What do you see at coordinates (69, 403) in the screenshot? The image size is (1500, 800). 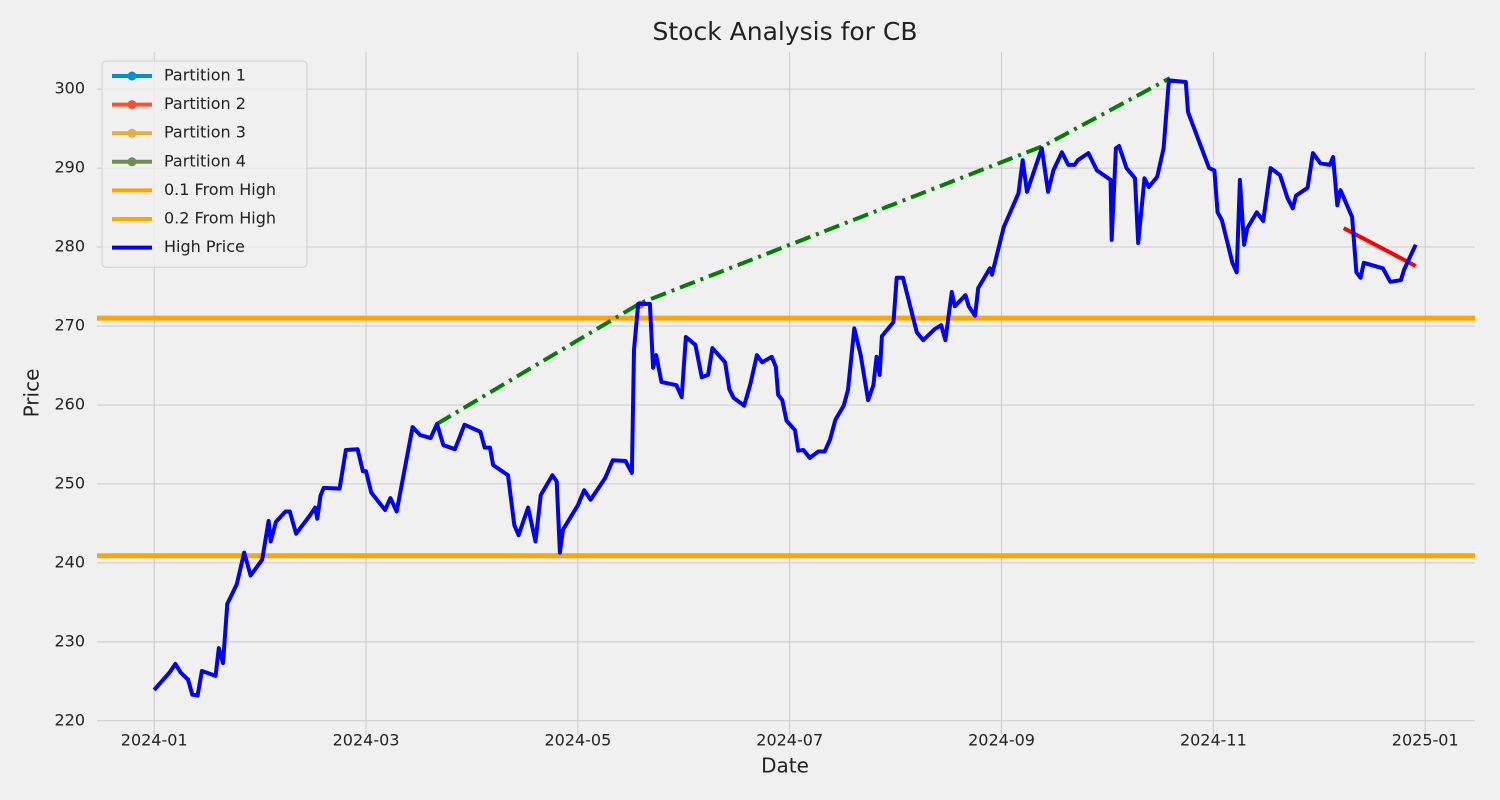 I see `y-tick-label: 260` at bounding box center [69, 403].